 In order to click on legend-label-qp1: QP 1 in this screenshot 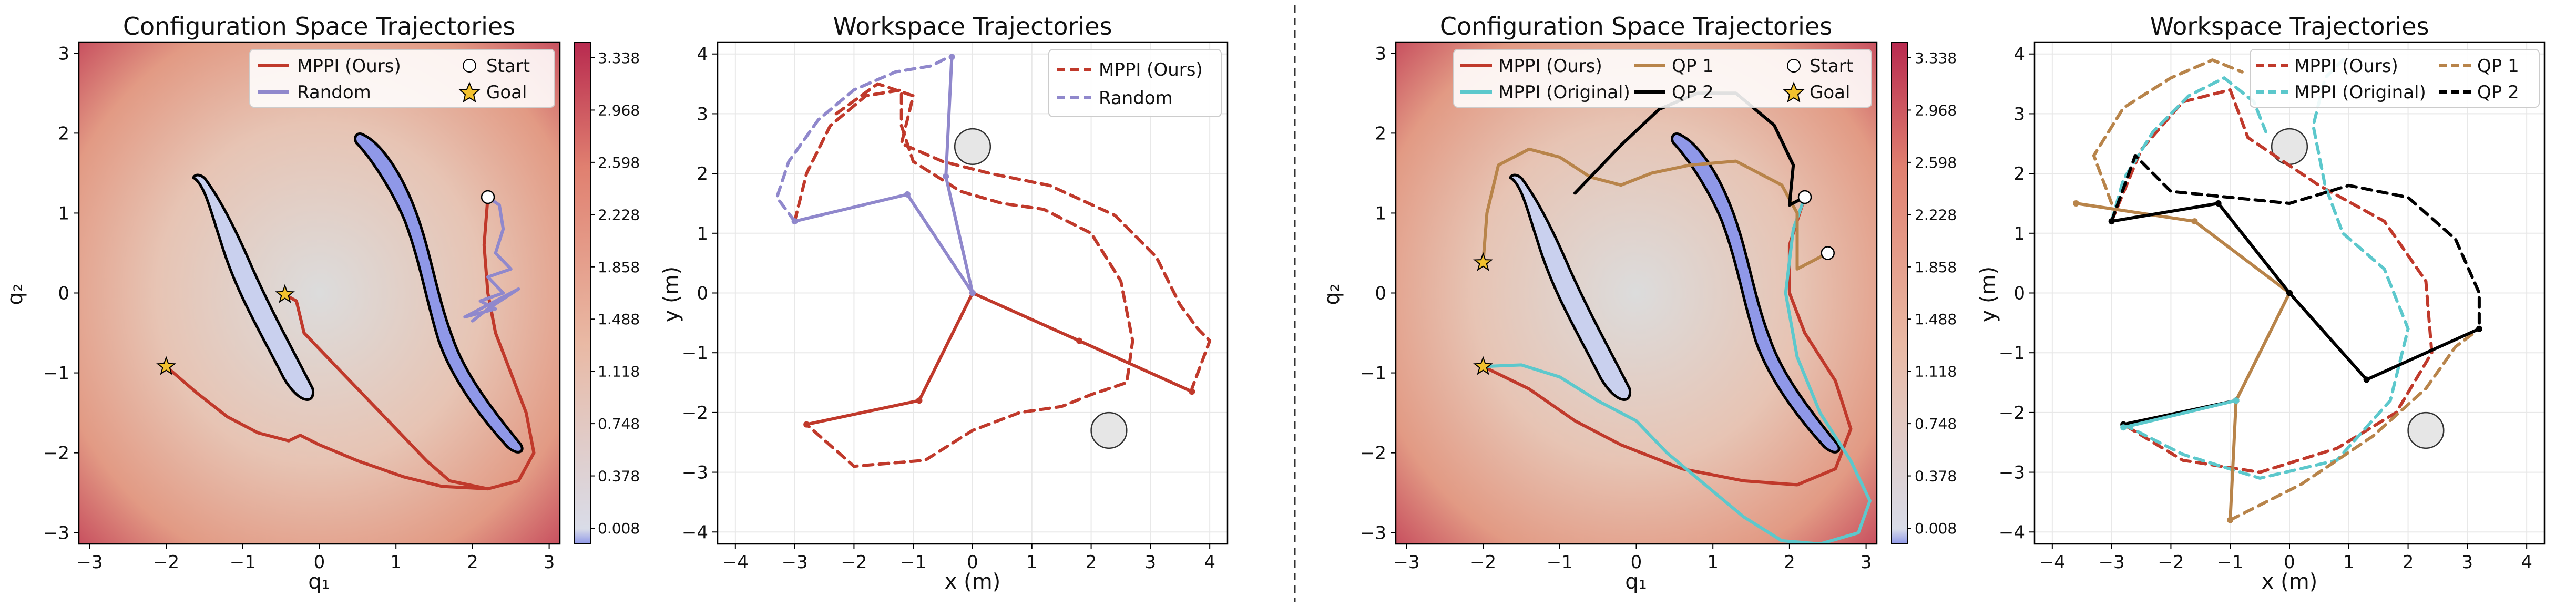, I will do `click(2498, 66)`.